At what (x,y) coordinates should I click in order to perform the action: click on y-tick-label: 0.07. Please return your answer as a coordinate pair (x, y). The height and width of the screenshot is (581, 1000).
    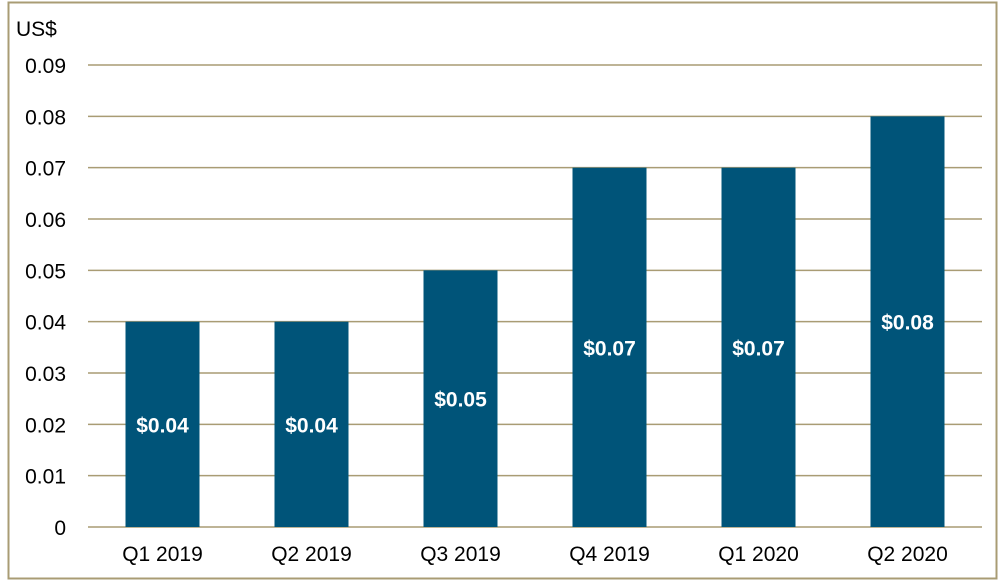
    Looking at the image, I should click on (45, 169).